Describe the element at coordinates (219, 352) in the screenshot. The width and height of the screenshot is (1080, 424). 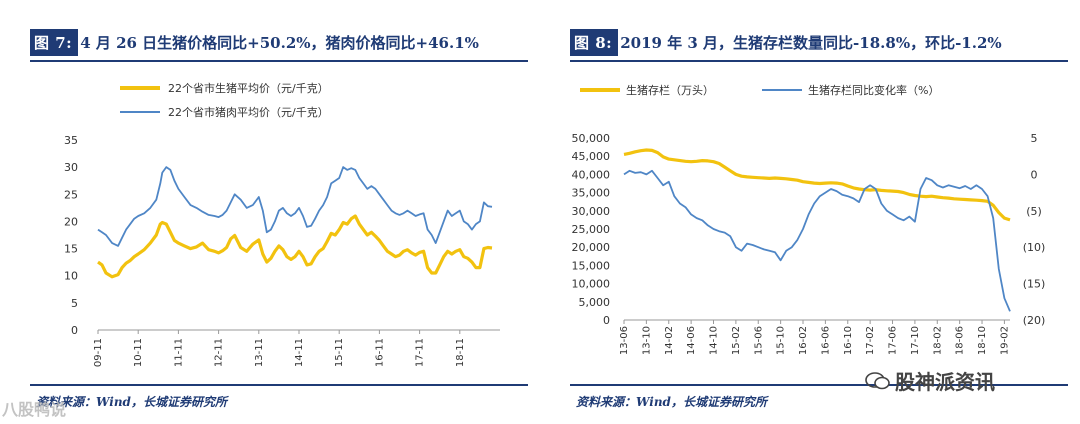
I see `x-tick-label: 12-11` at that location.